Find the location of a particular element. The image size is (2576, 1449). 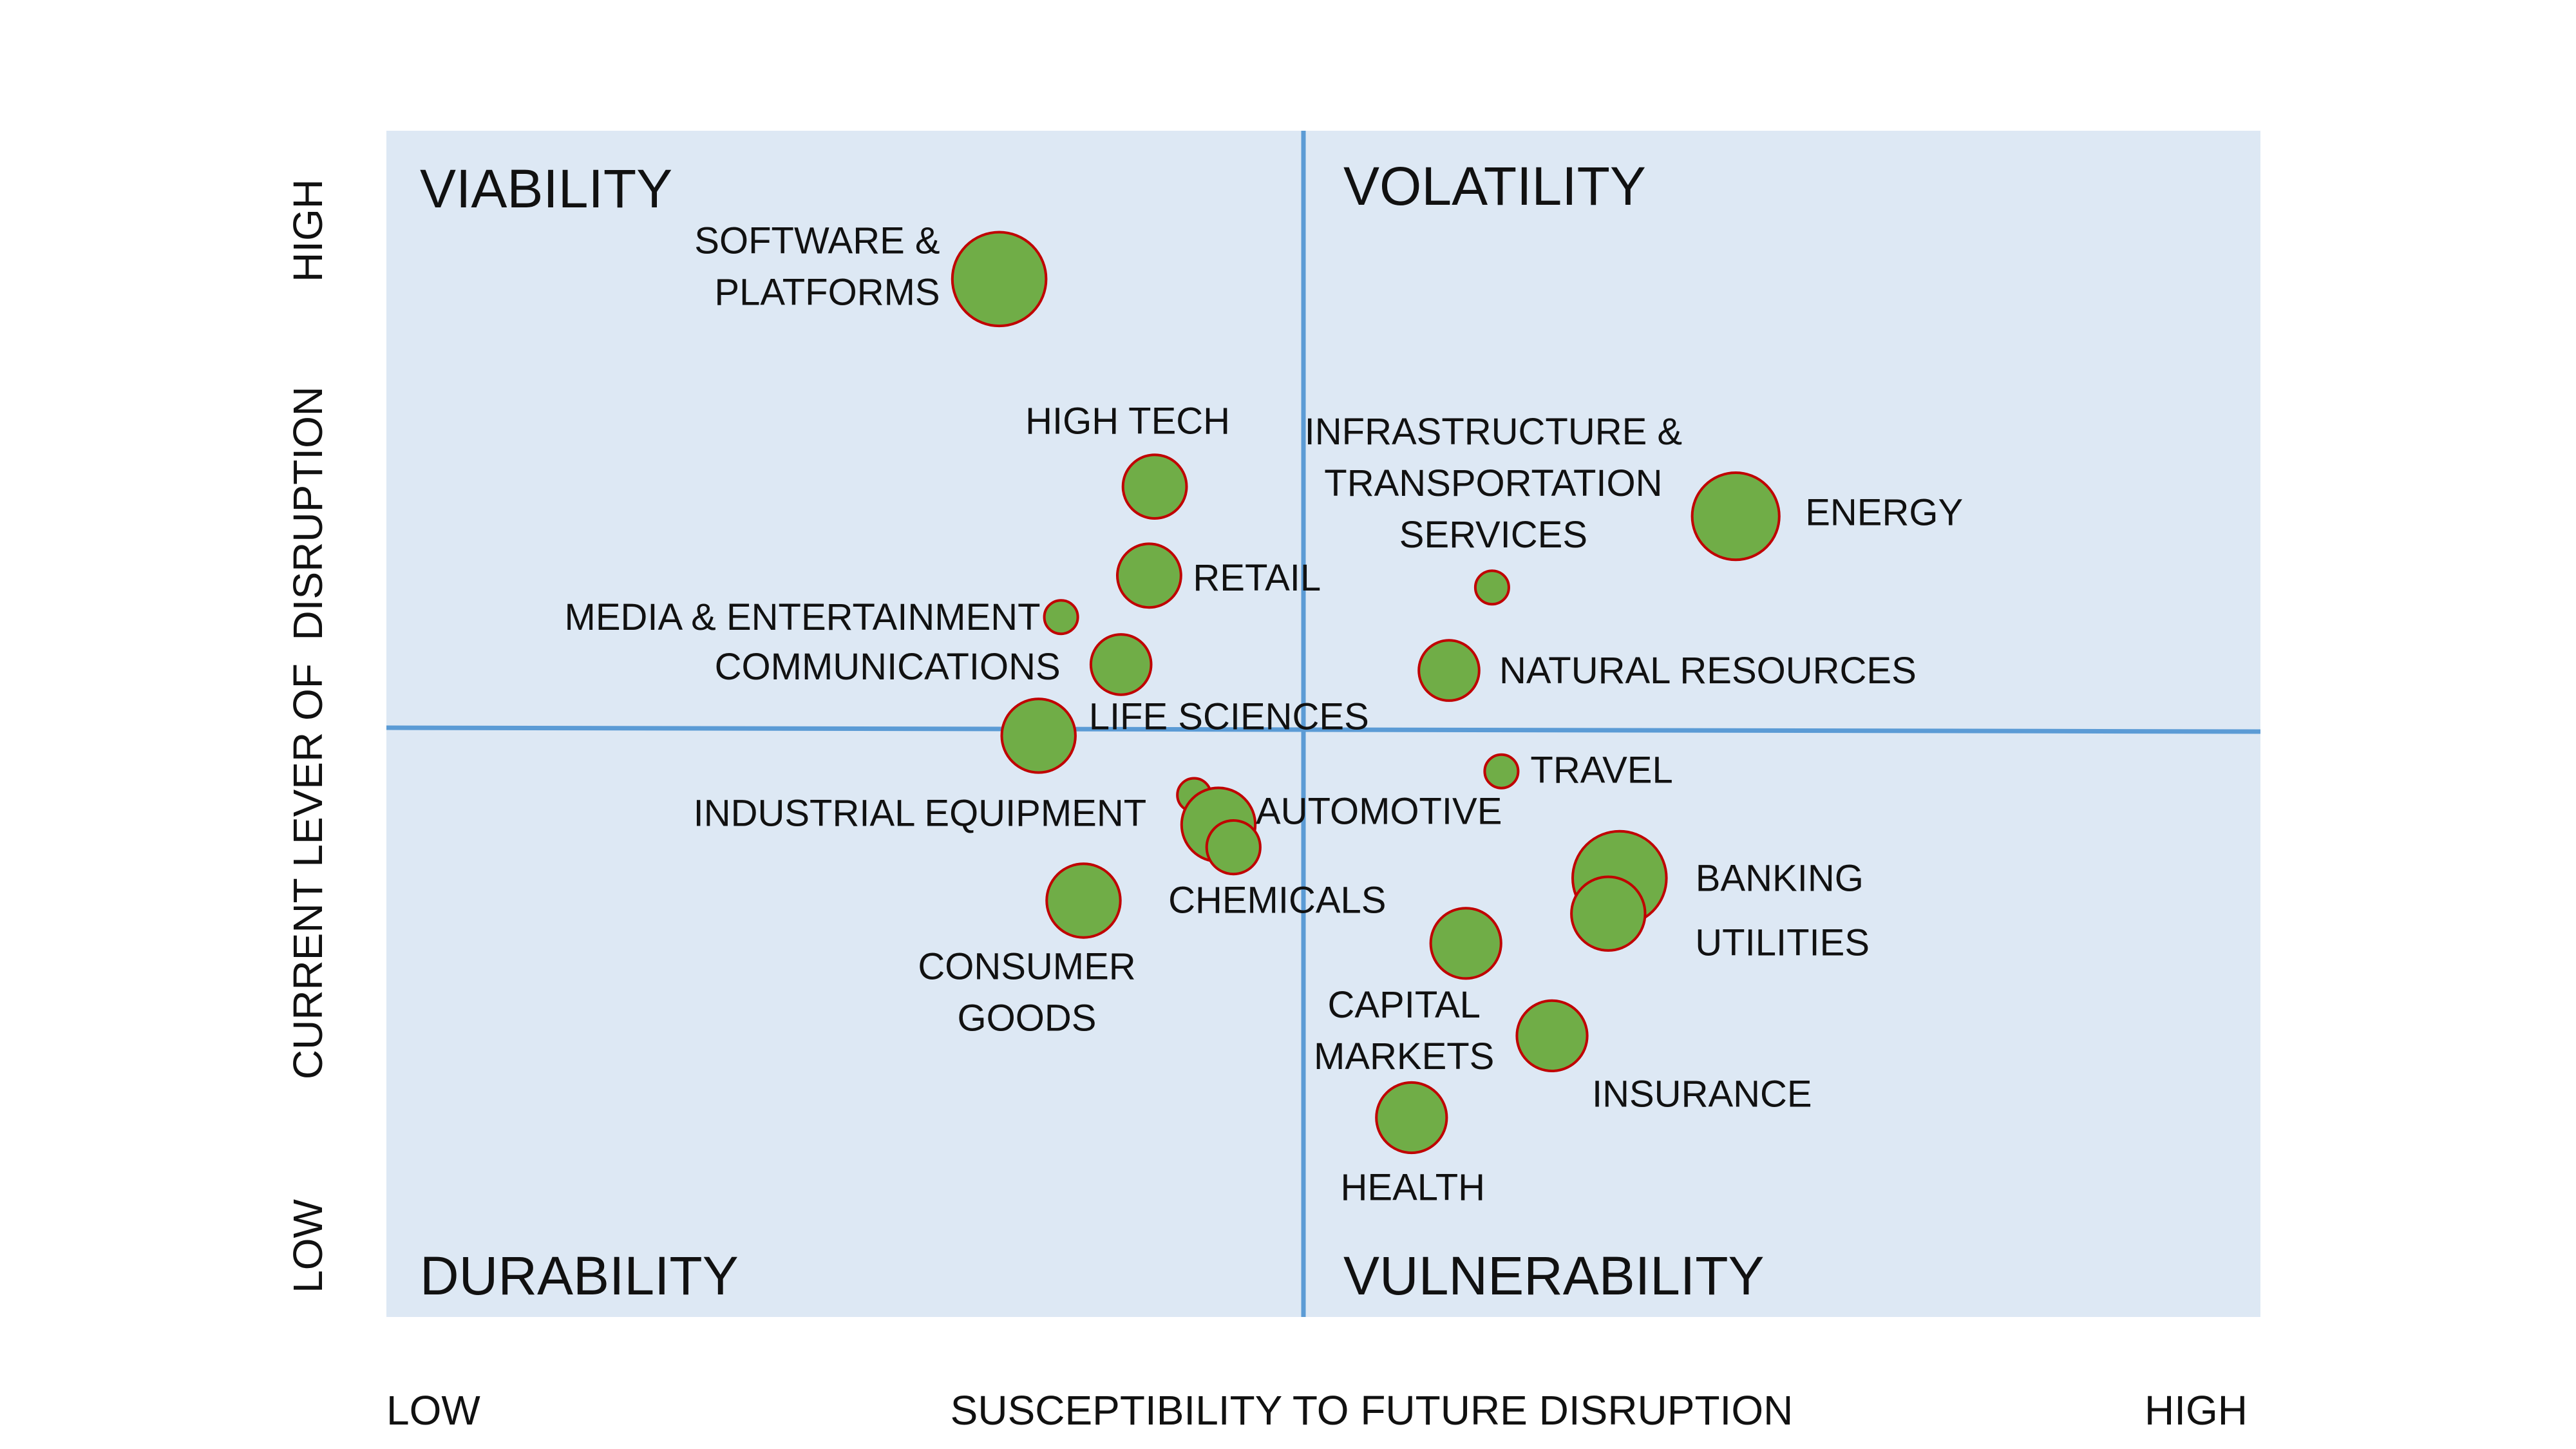

bubble-label-line: INSURANCE is located at coordinates (1702, 1094).